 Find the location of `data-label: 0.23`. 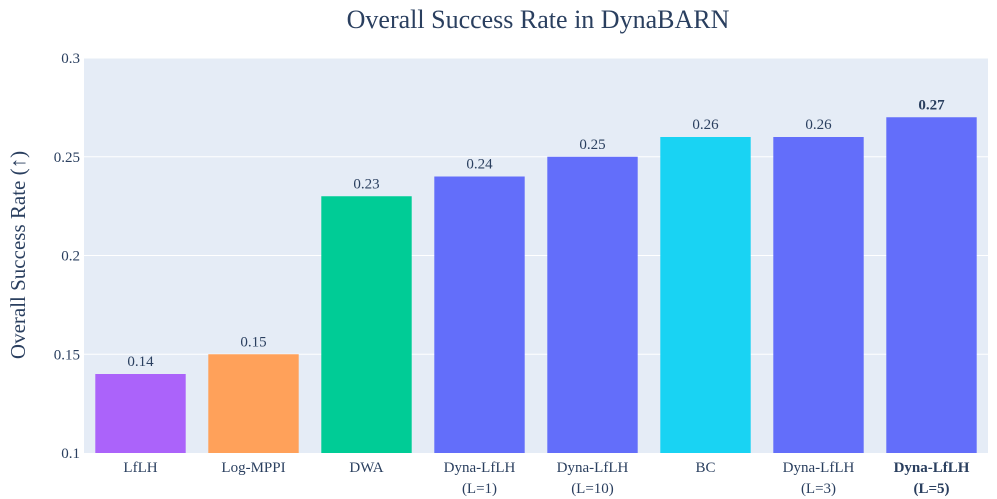

data-label: 0.23 is located at coordinates (366, 184).